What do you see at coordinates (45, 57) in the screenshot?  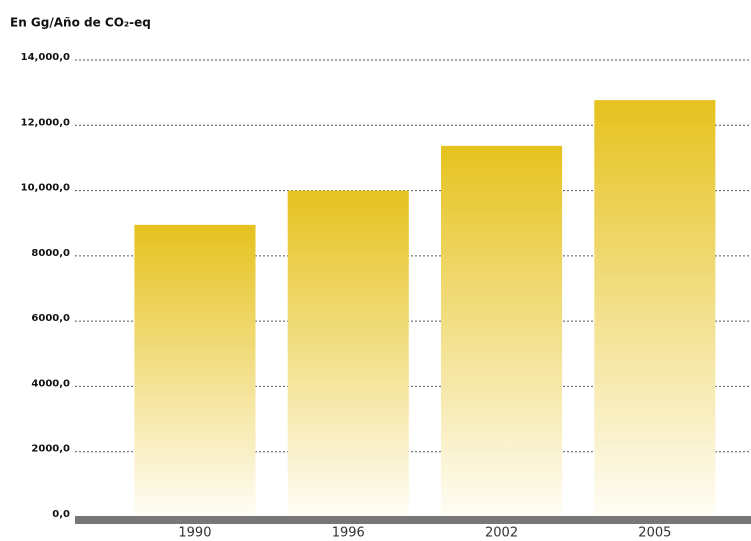 I see `y-tick-label: 14,000,0` at bounding box center [45, 57].